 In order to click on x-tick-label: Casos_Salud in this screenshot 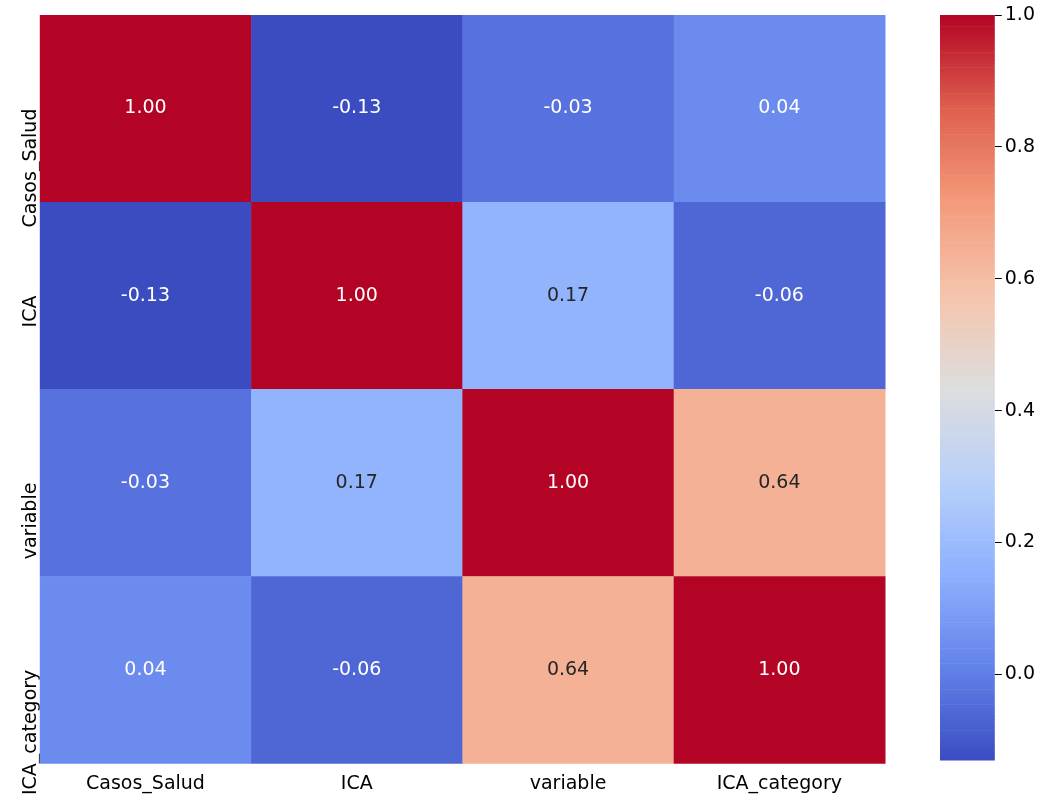, I will do `click(145, 782)`.